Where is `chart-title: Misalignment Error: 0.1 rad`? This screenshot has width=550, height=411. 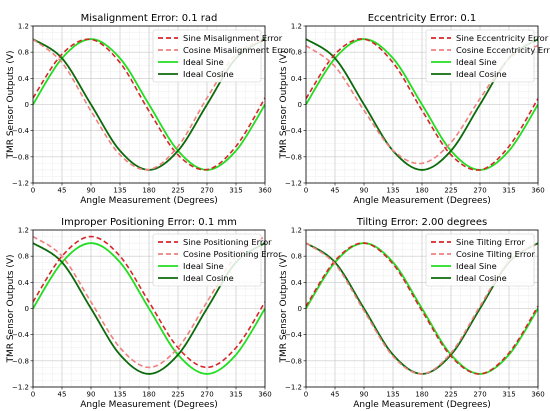
chart-title: Misalignment Error: 0.1 rad is located at coordinates (149, 18).